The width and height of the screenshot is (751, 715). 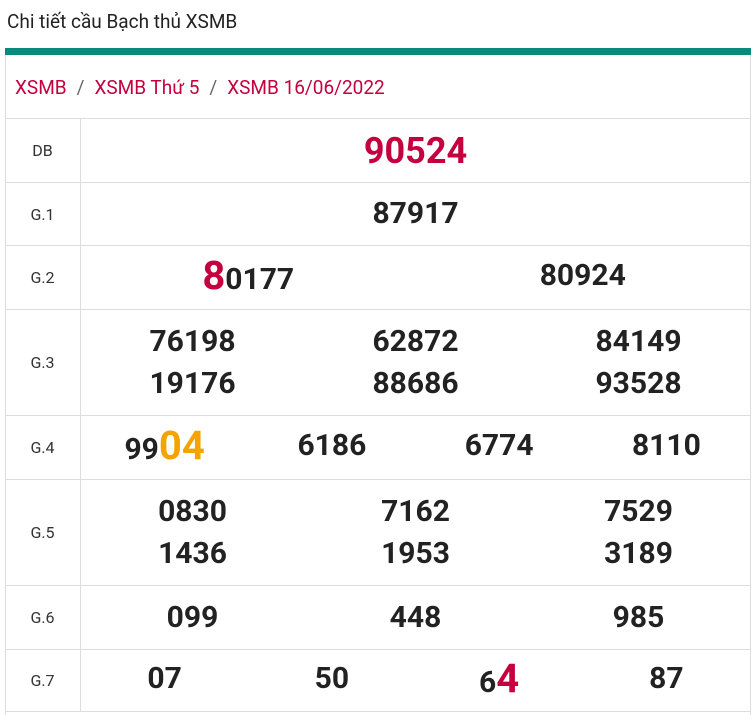 What do you see at coordinates (164, 678) in the screenshot?
I see `number-digits: 07` at bounding box center [164, 678].